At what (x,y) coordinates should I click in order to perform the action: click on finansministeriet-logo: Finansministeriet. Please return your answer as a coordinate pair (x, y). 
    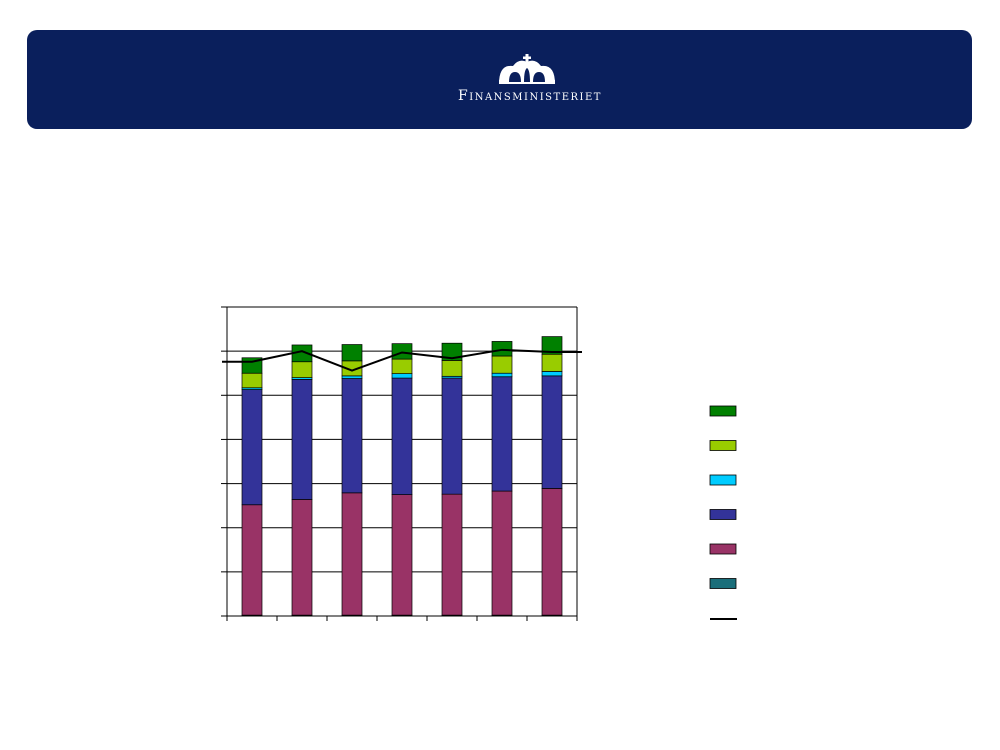
    Looking at the image, I should click on (535, 84).